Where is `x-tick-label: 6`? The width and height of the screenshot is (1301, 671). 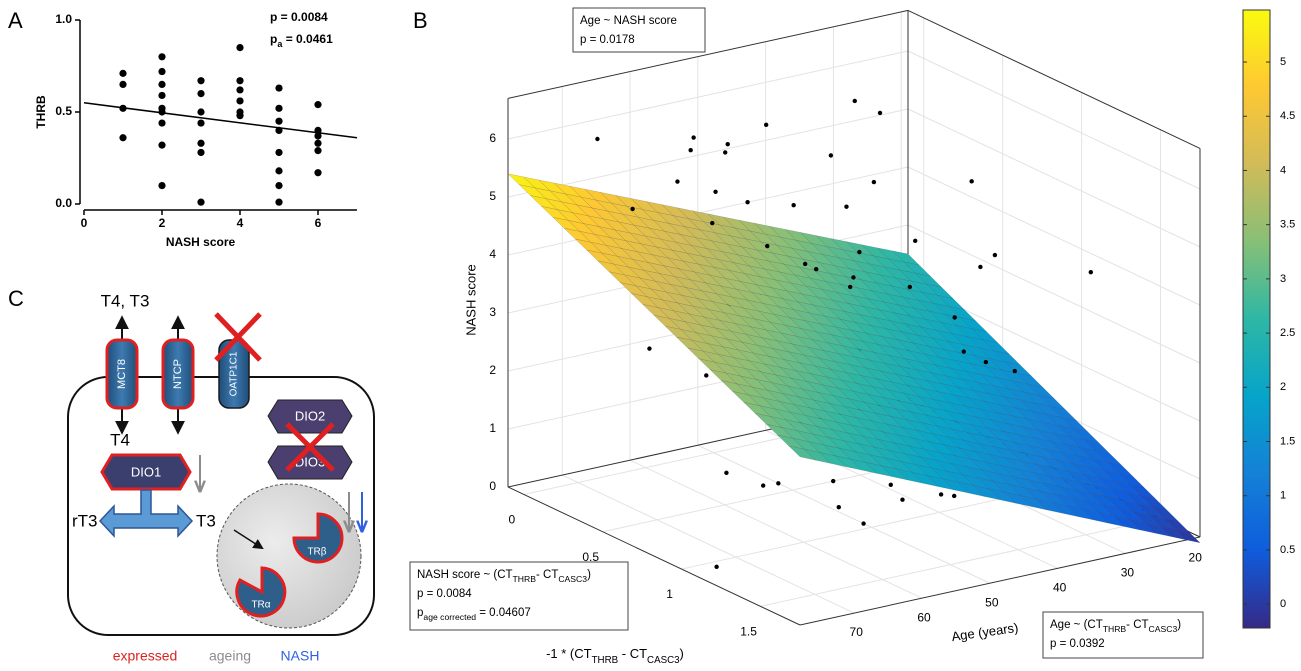 x-tick-label: 6 is located at coordinates (318, 223).